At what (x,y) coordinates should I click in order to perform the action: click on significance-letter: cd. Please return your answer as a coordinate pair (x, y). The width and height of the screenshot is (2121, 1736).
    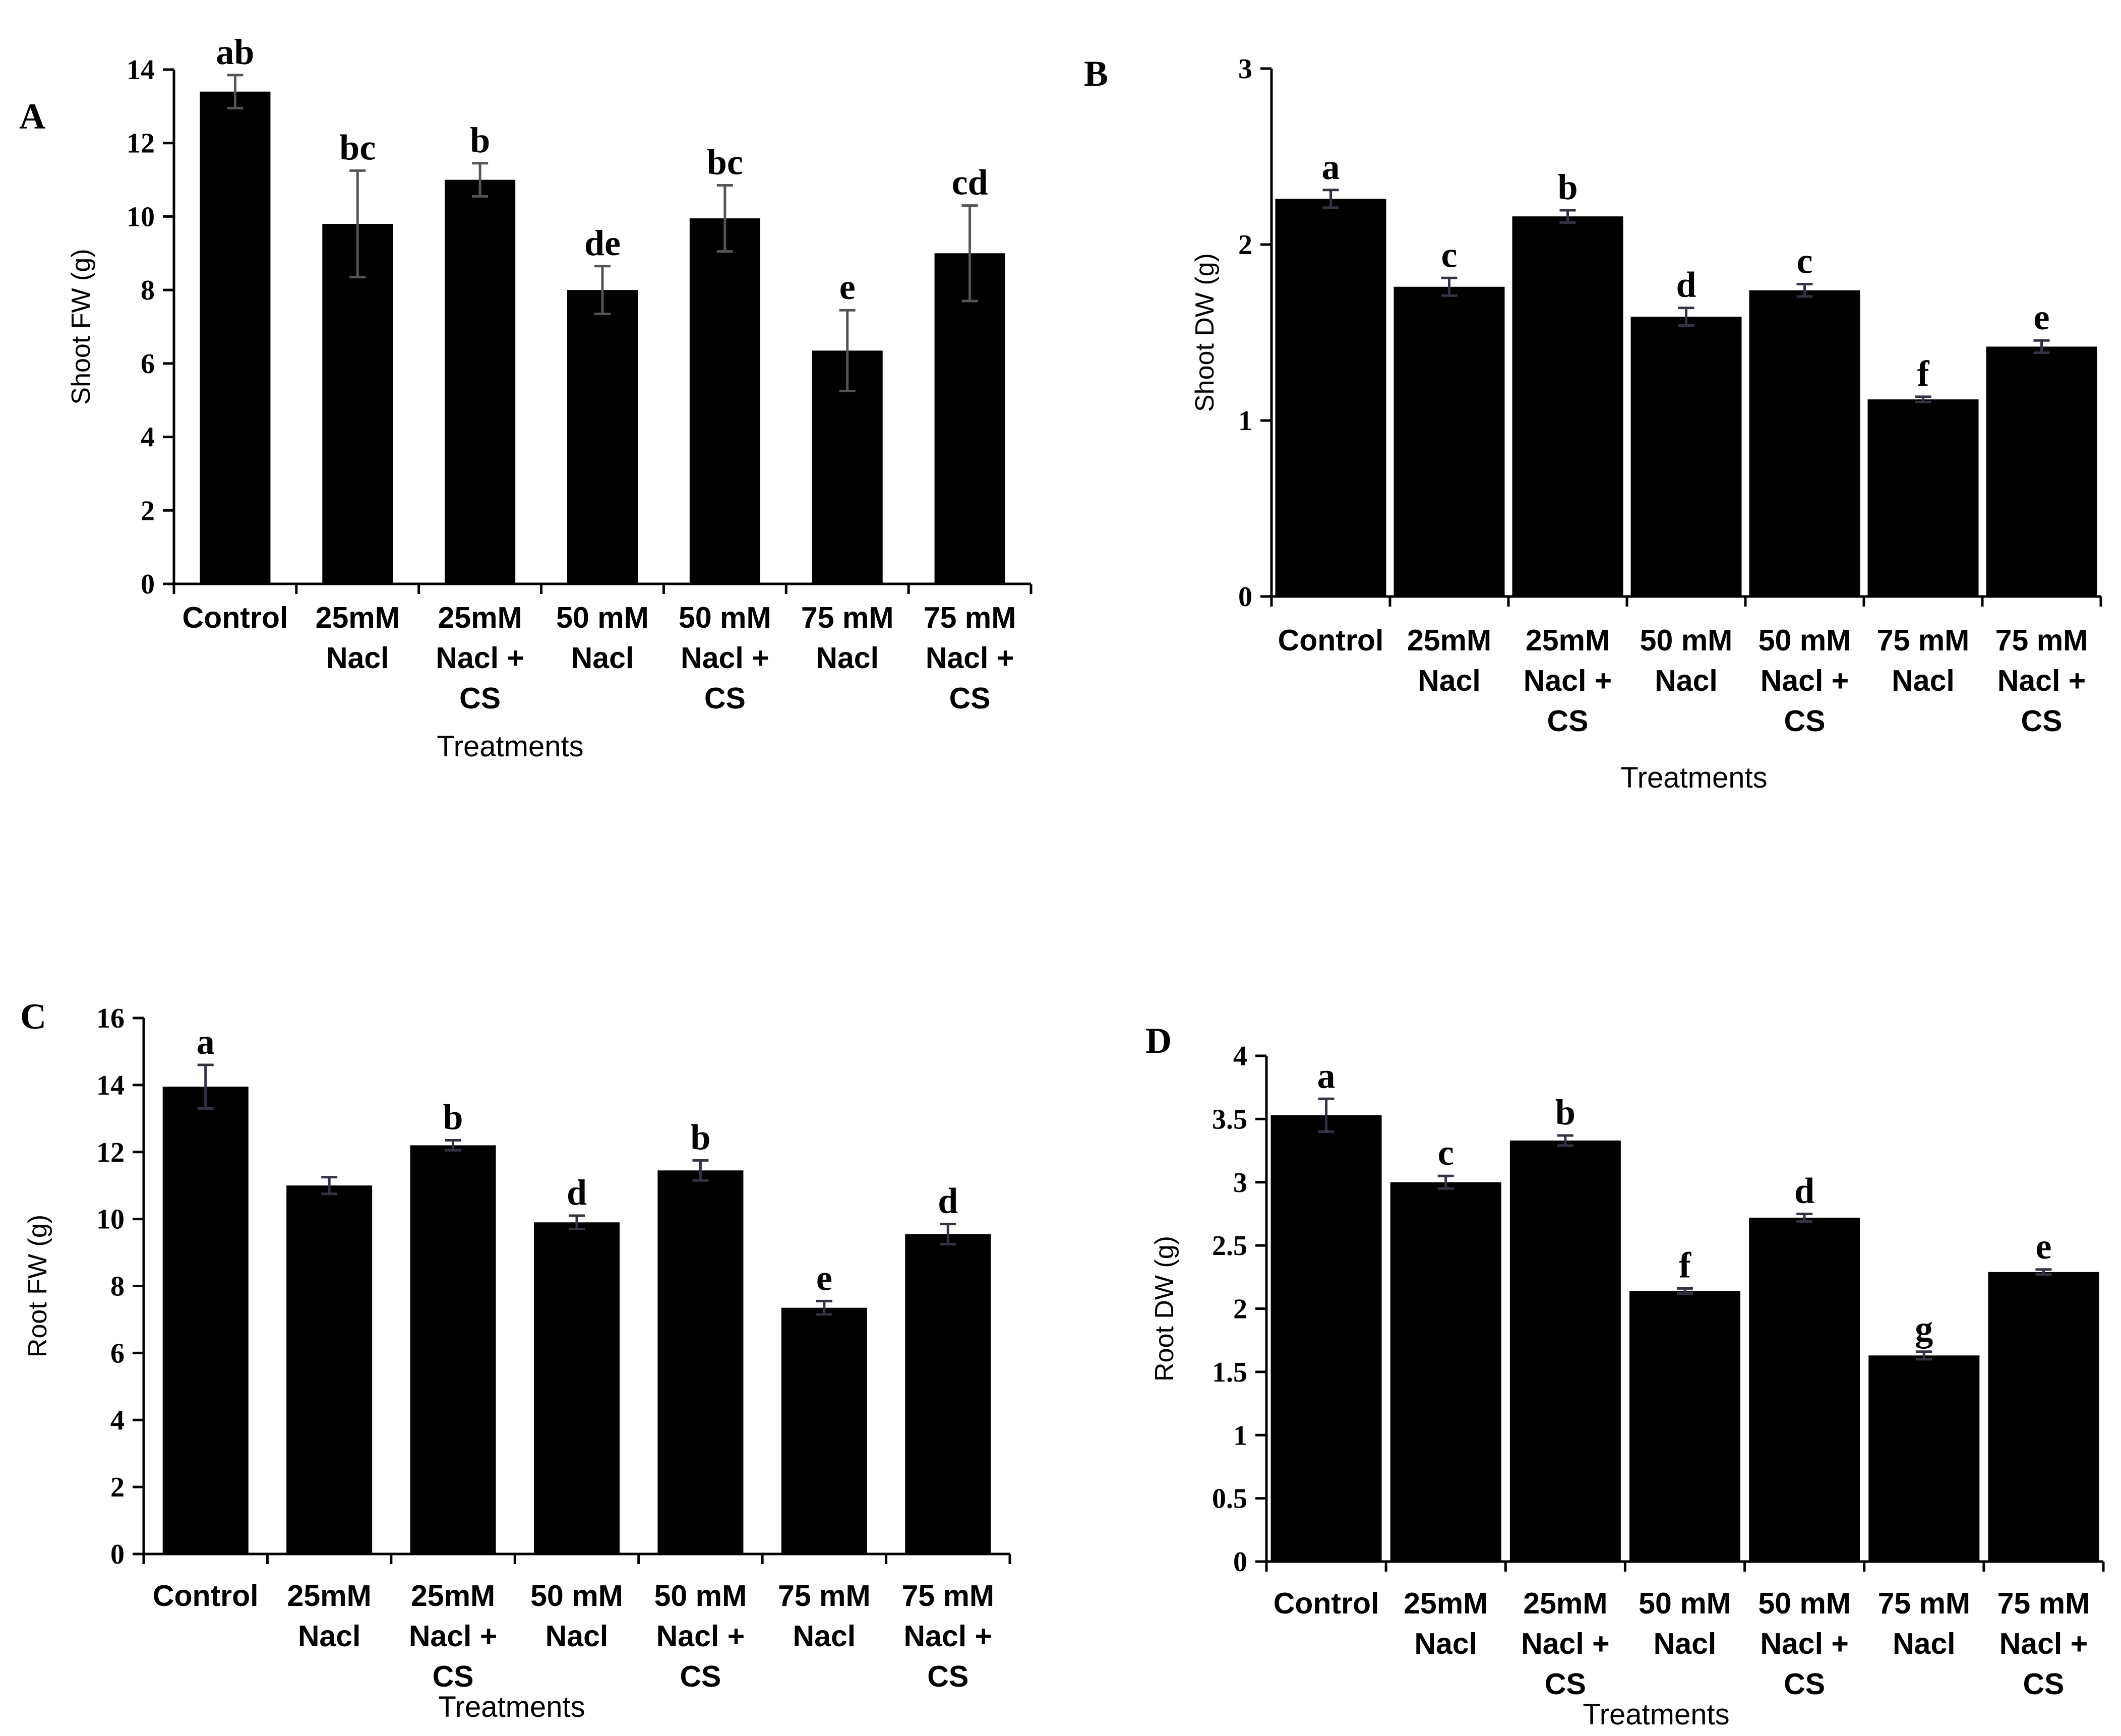
    Looking at the image, I should click on (970, 182).